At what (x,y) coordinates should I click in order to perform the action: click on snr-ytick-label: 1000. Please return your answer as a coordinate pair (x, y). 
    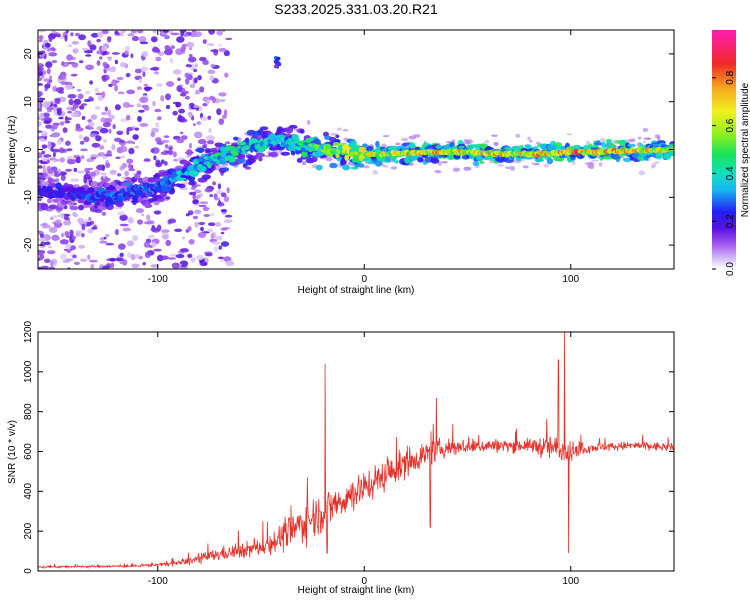
    Looking at the image, I should click on (28, 371).